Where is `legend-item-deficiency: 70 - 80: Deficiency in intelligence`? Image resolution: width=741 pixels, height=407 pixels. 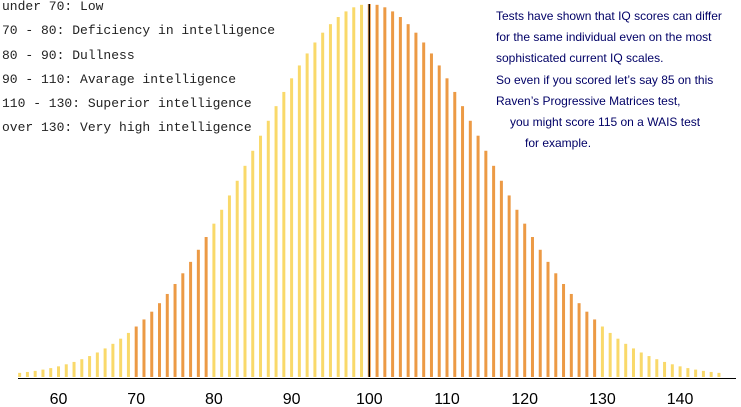 legend-item-deficiency: 70 - 80: Deficiency in intelligence is located at coordinates (139, 31).